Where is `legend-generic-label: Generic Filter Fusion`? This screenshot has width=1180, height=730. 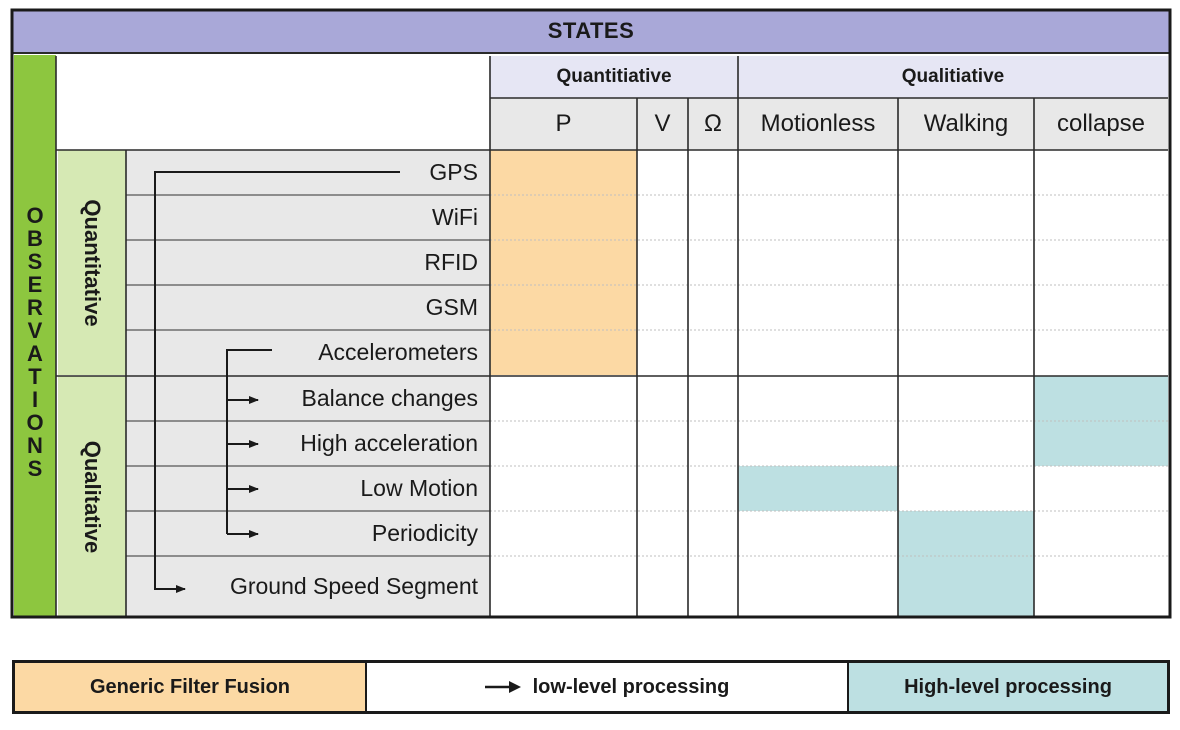
legend-generic-label: Generic Filter Fusion is located at coordinates (190, 686).